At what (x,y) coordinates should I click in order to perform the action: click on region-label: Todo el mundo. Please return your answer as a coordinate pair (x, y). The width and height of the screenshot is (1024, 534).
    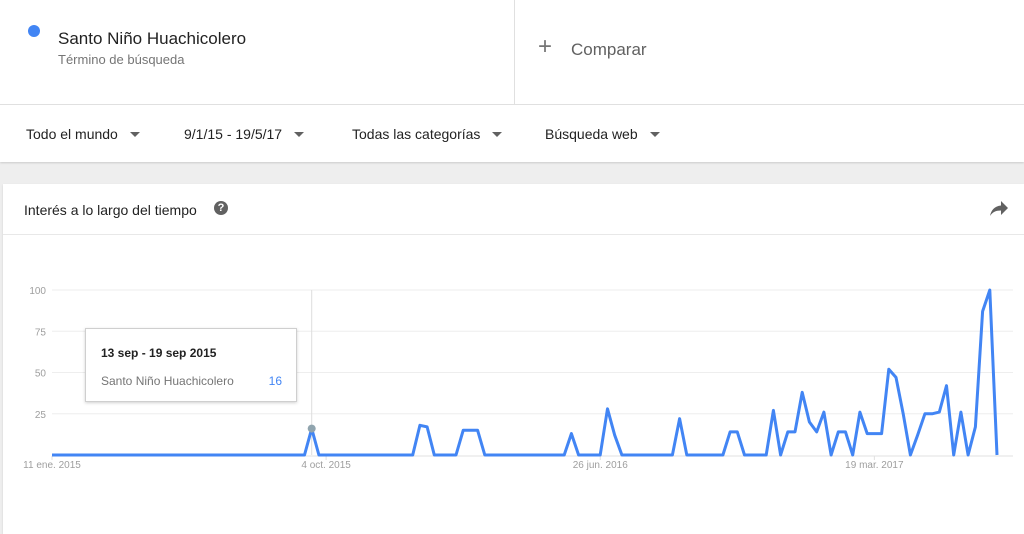
    Looking at the image, I should click on (72, 134).